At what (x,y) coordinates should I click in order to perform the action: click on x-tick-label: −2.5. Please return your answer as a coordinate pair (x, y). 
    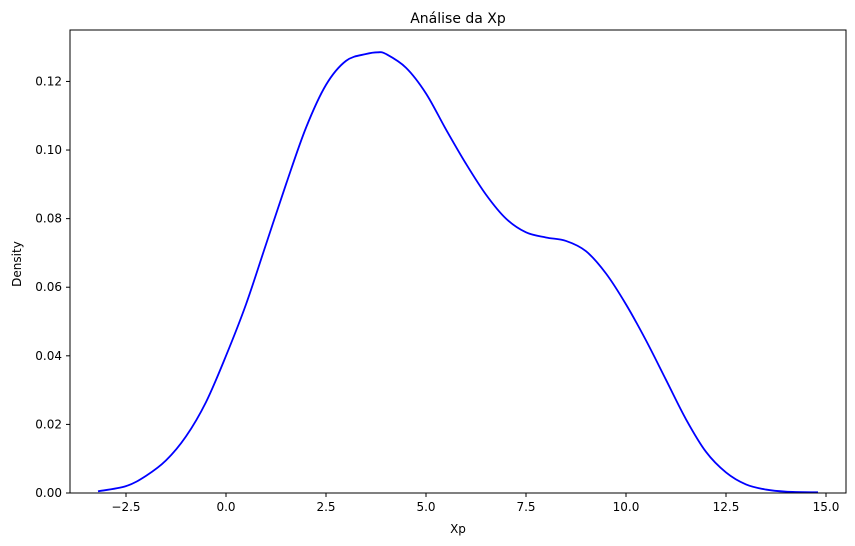
    Looking at the image, I should click on (125, 507).